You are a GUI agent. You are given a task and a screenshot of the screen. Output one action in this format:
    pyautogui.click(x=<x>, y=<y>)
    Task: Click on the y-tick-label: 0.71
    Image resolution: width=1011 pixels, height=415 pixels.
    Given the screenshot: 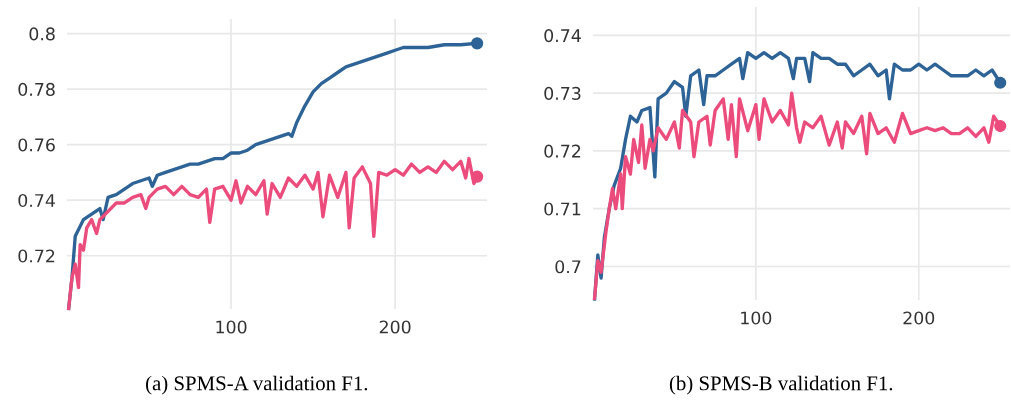 What is the action you would take?
    pyautogui.click(x=562, y=209)
    